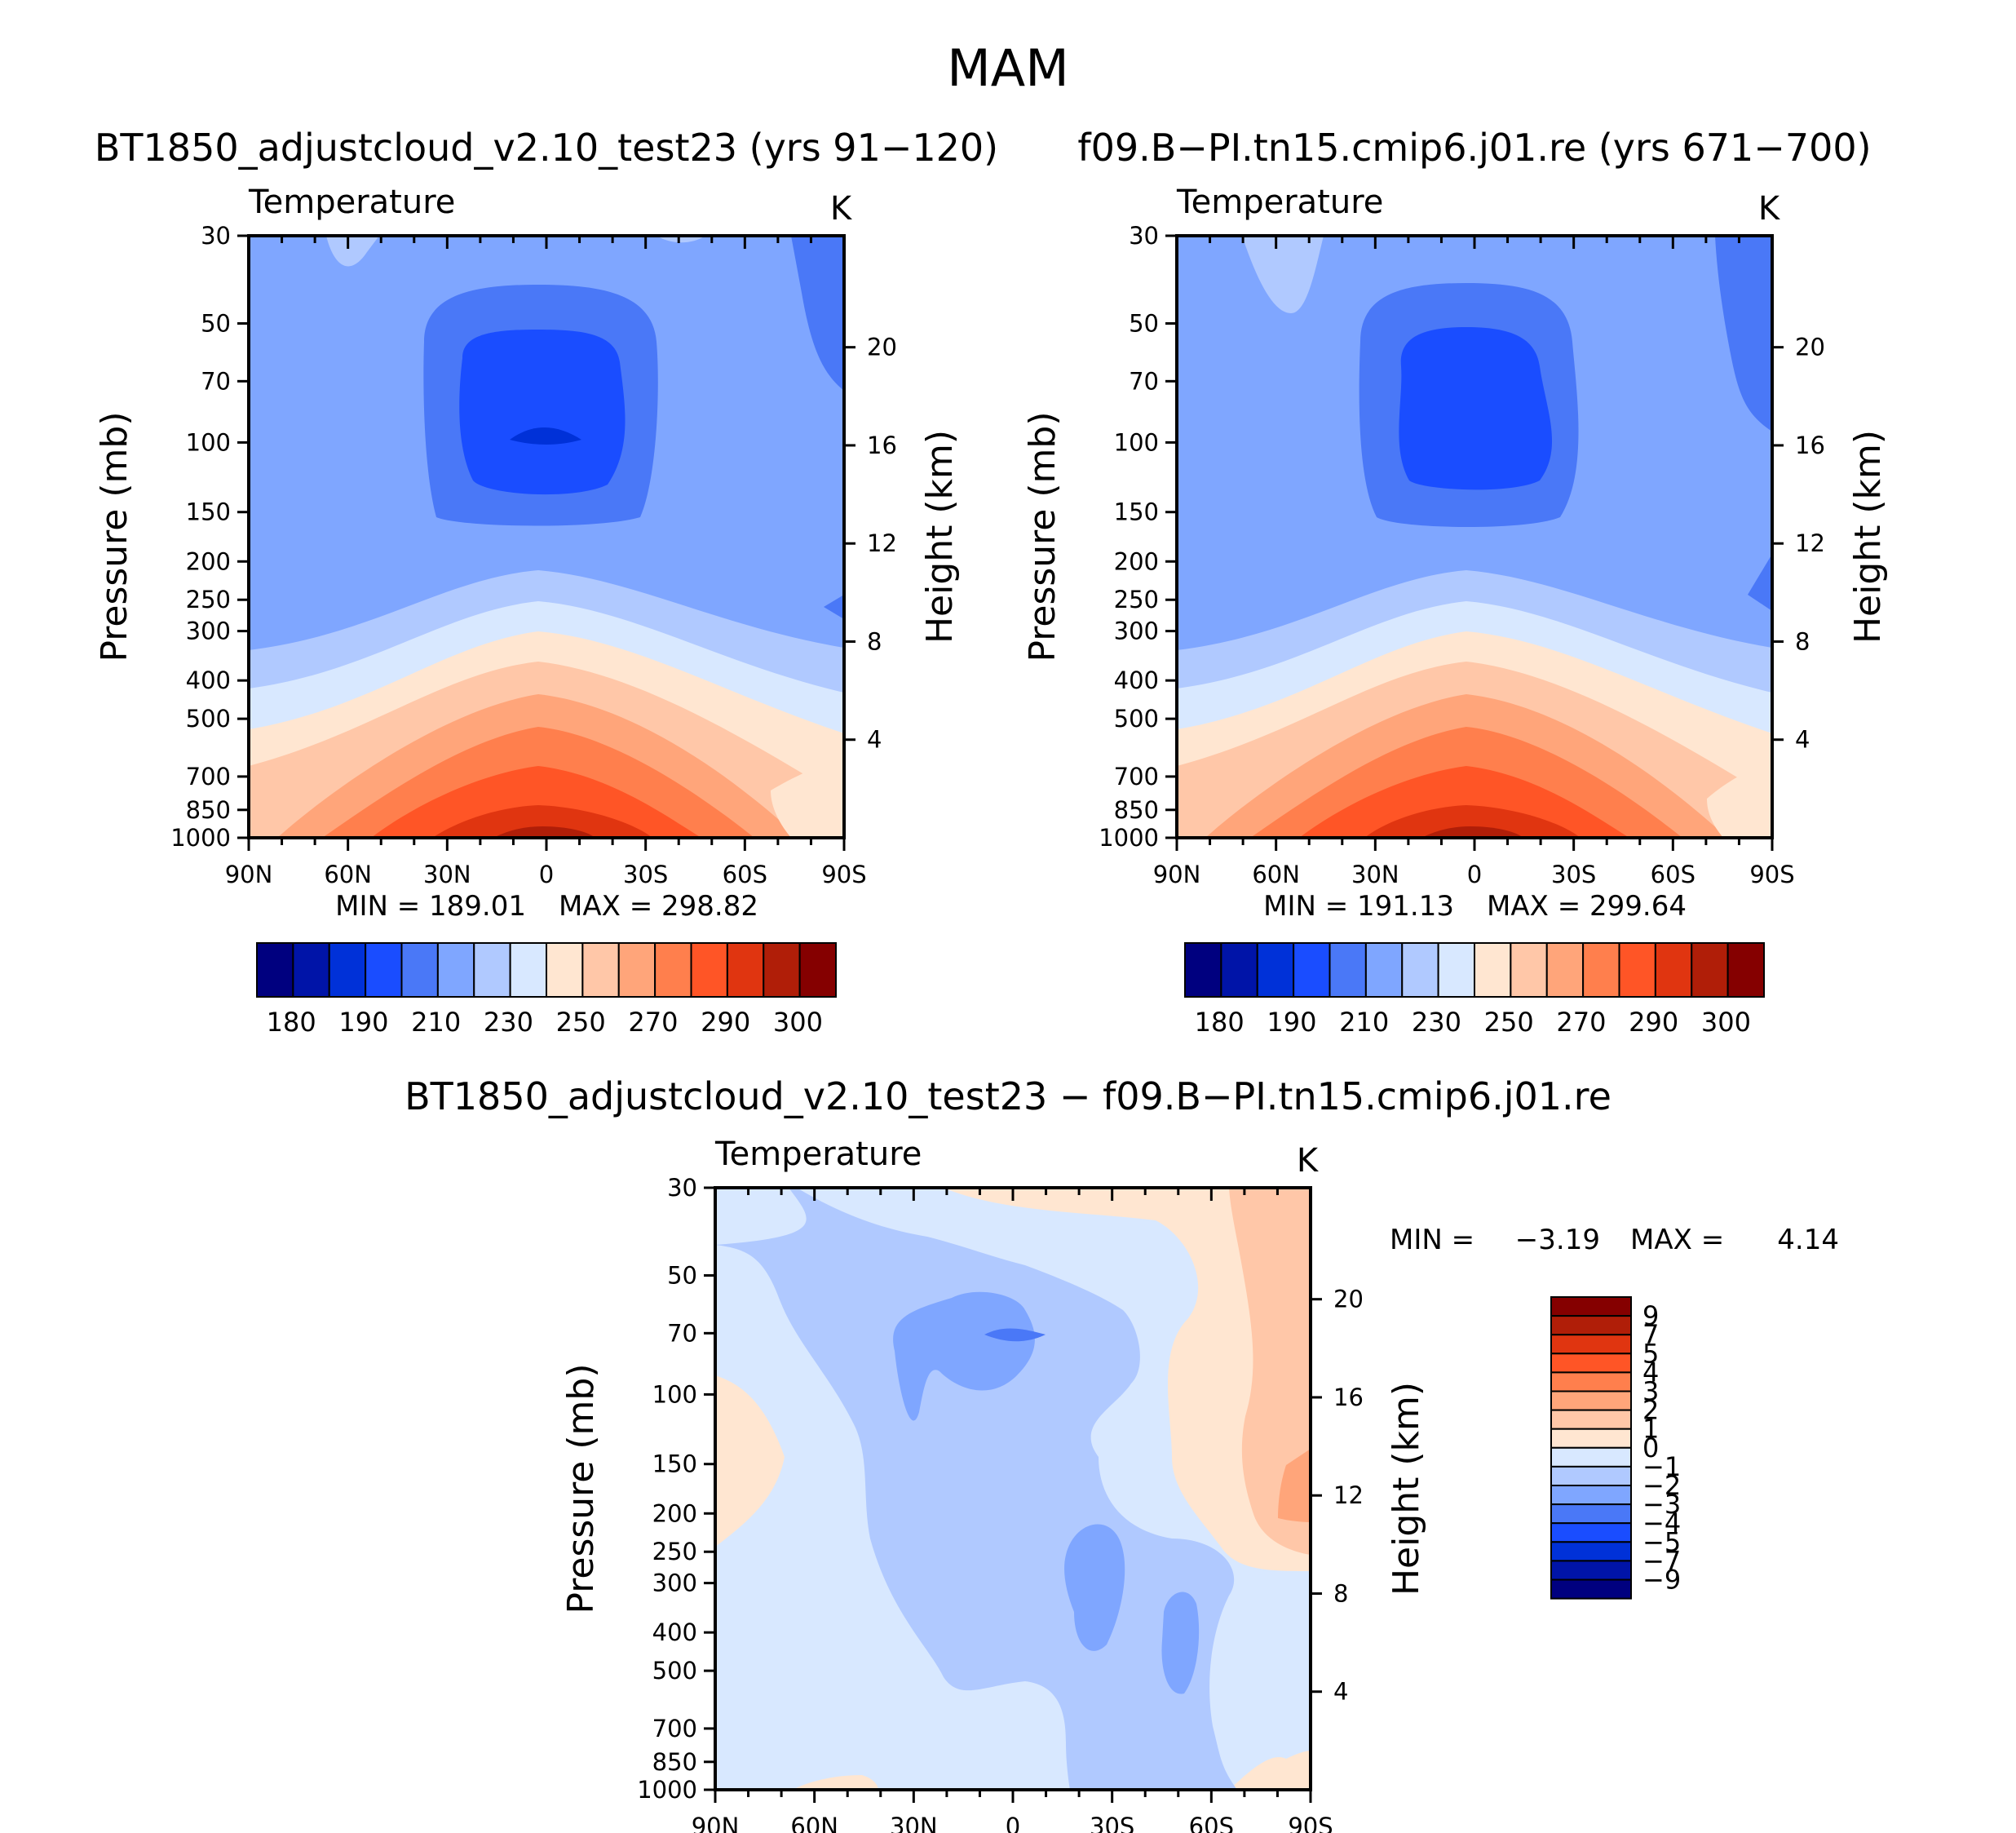  Describe the element at coordinates (1587, 907) in the screenshot. I see `panel-2-max: MAX = 299.64` at that location.